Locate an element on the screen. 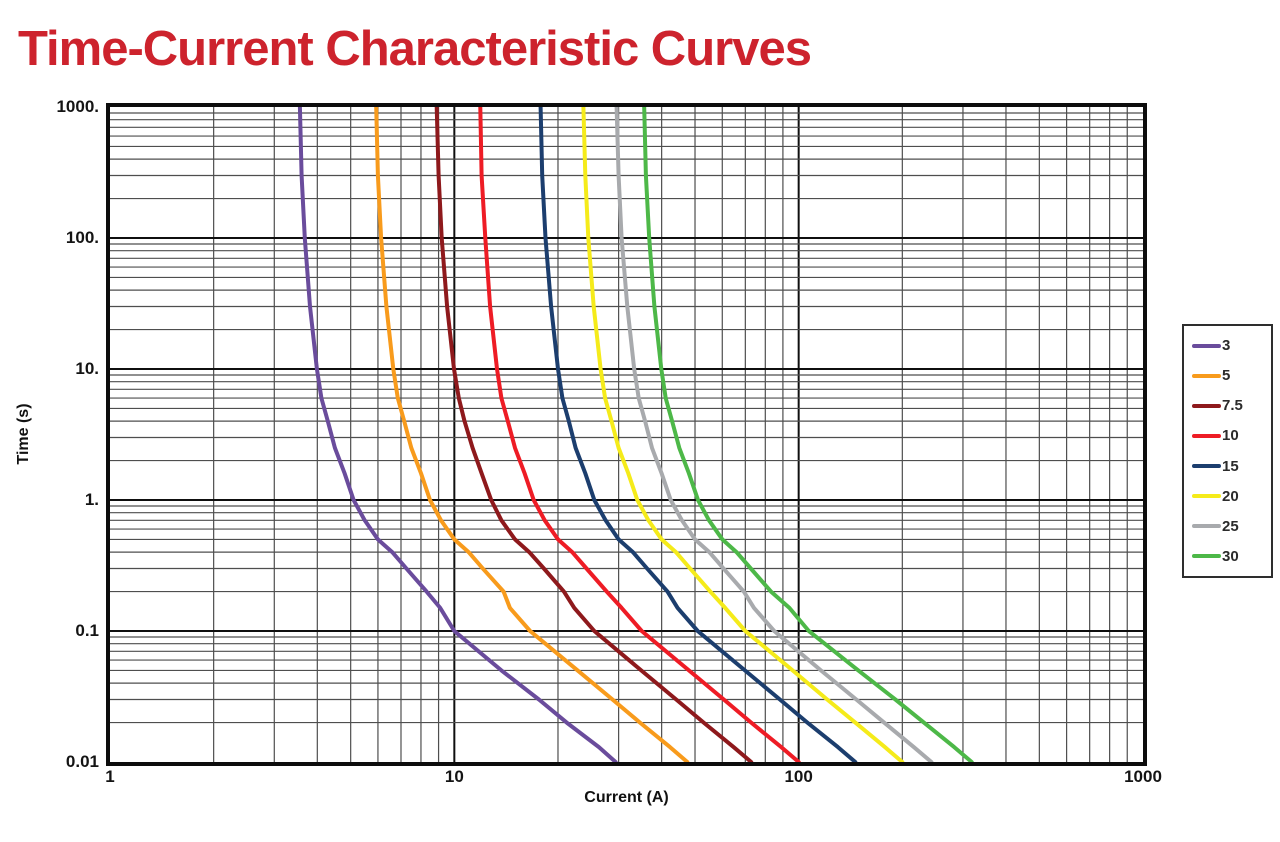  legend-item-5: 5 is located at coordinates (1227, 375).